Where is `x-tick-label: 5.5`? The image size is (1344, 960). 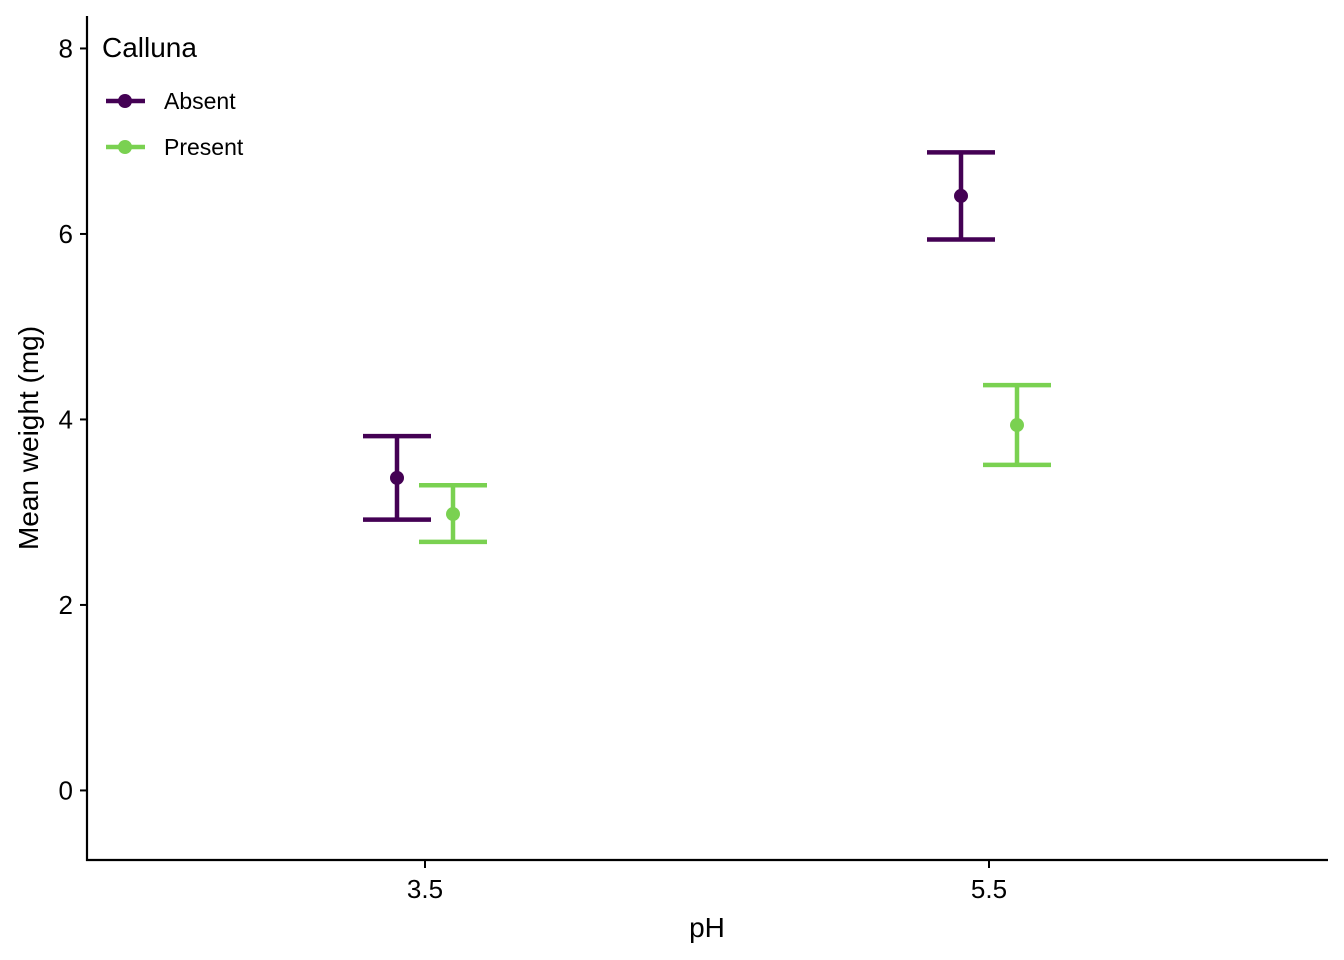 x-tick-label: 5.5 is located at coordinates (989, 889).